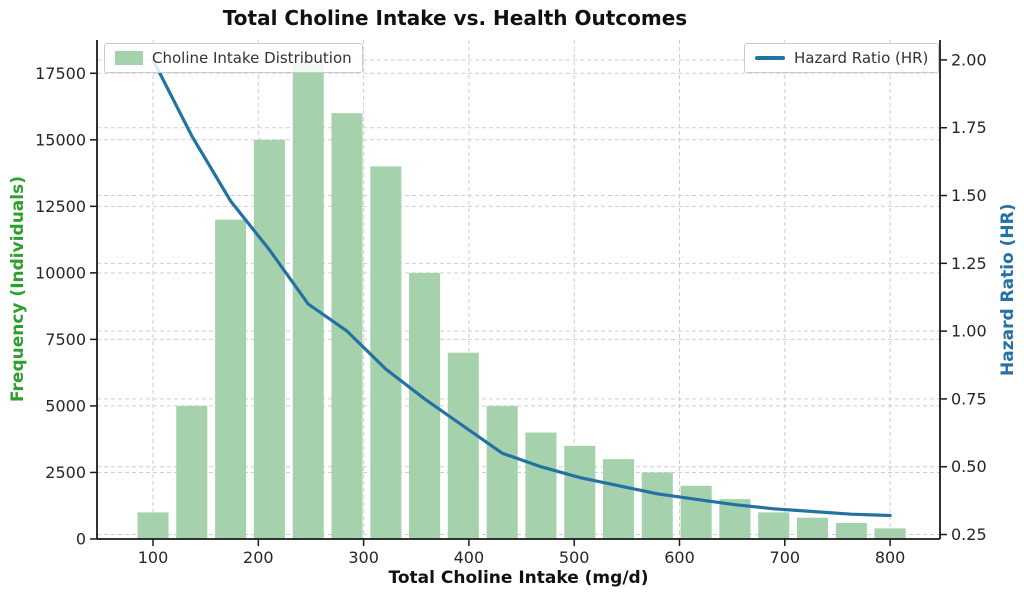 Image resolution: width=1024 pixels, height=598 pixels. I want to click on x-tick-label: 400, so click(469, 557).